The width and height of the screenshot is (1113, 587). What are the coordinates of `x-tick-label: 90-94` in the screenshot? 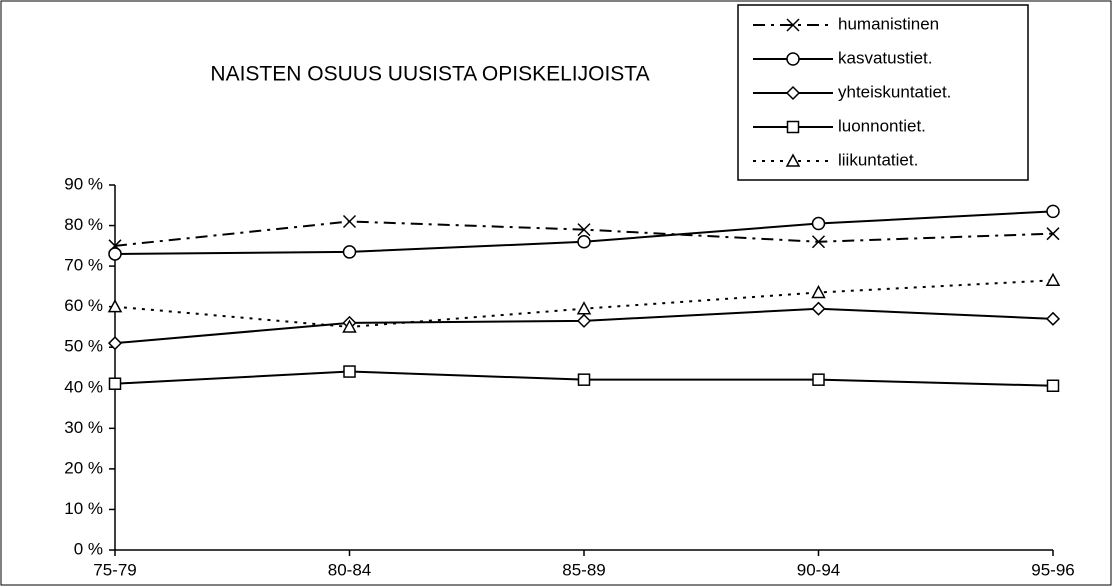 It's located at (818, 569).